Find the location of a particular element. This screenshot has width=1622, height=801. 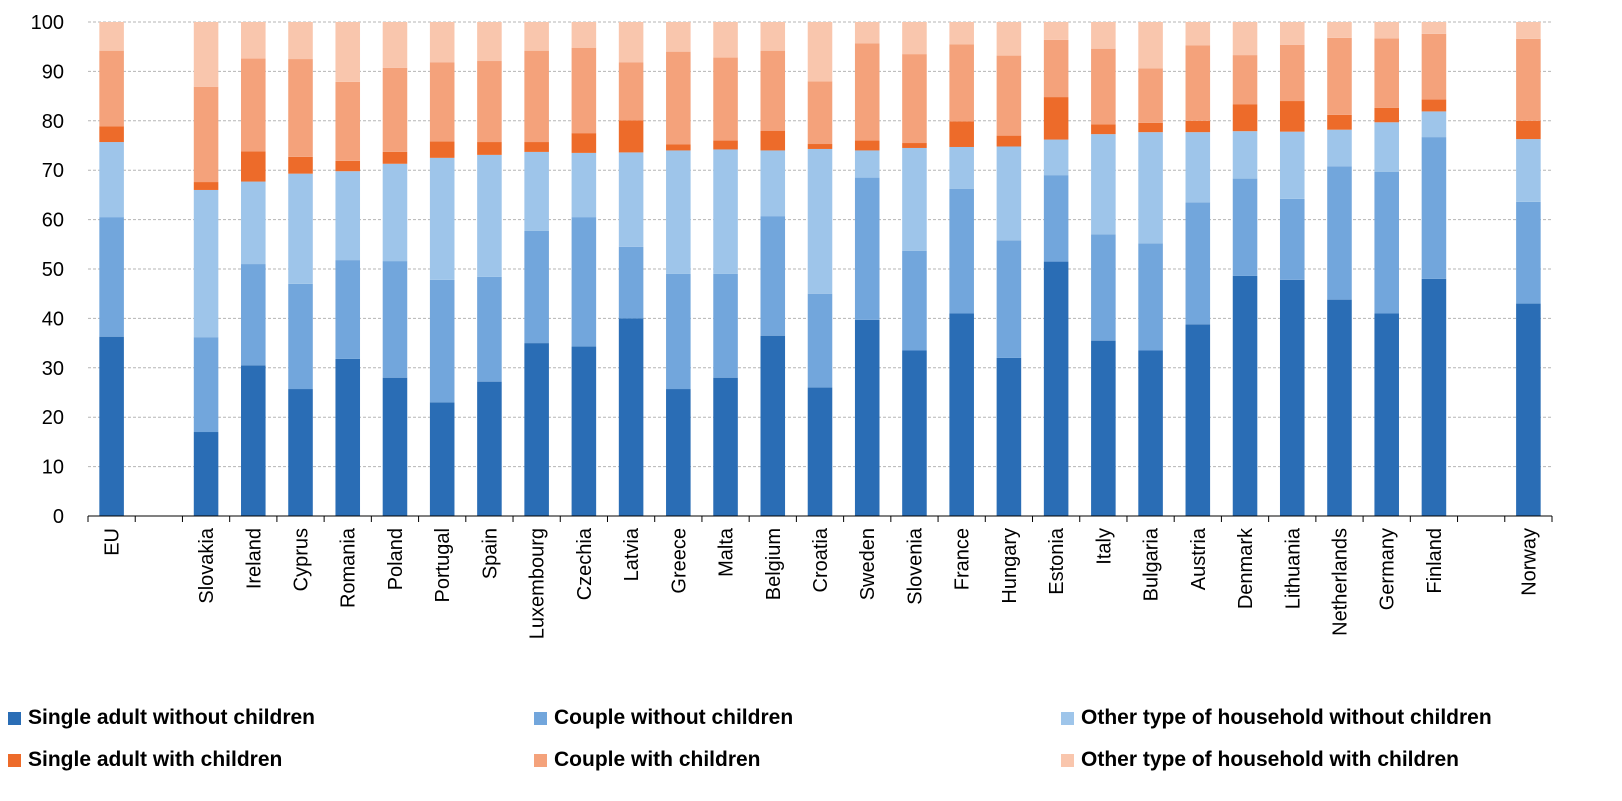

x-category-label: Finland is located at coordinates (1435, 561).